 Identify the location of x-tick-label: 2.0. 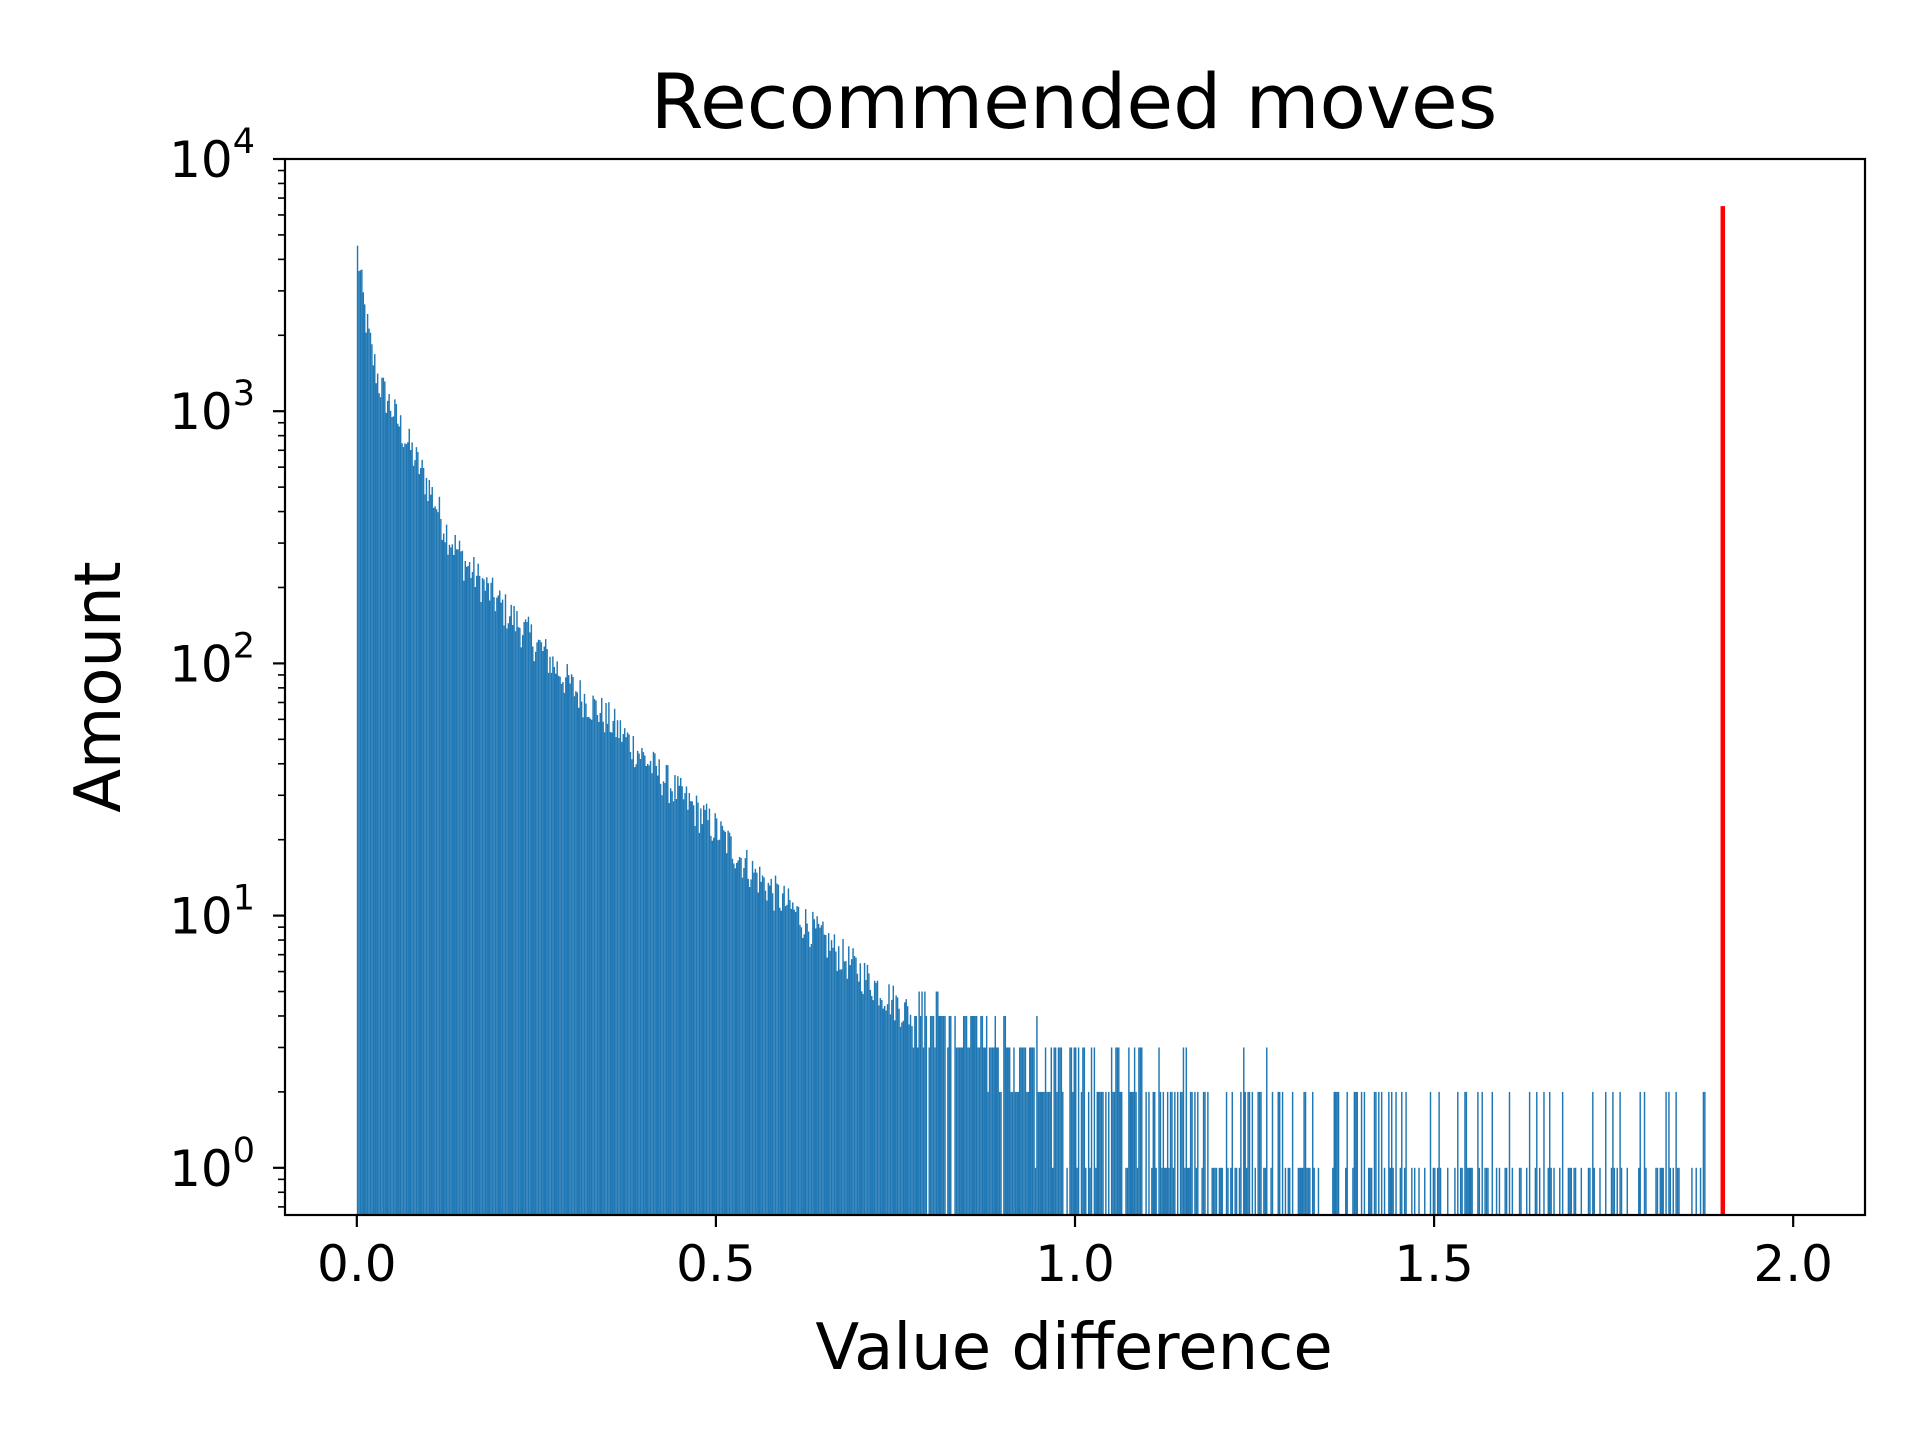
(1793, 1264).